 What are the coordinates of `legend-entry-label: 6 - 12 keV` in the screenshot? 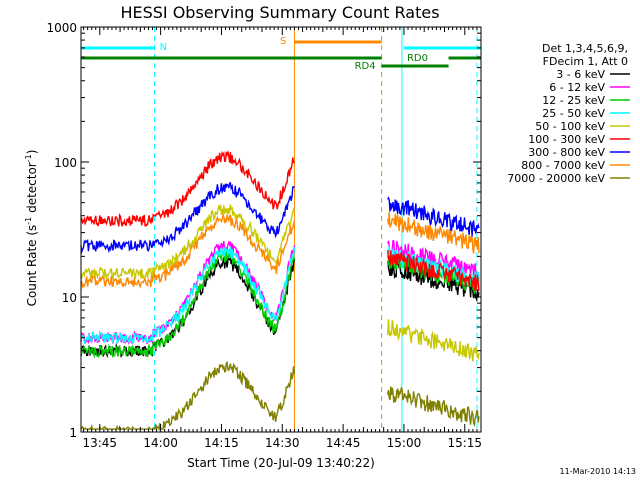 It's located at (577, 87).